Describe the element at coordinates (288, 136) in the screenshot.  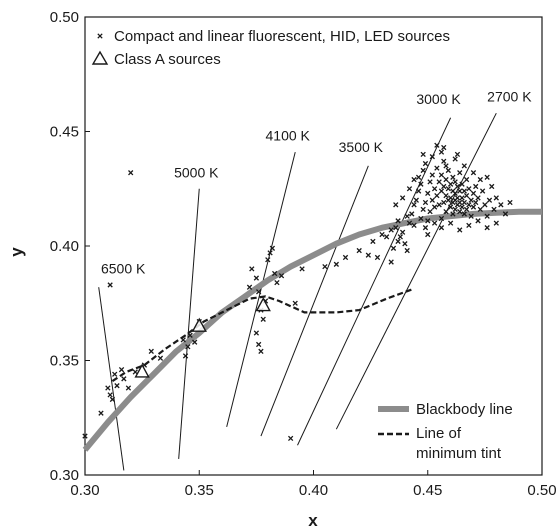
I see `cct-label: 4100 K` at that location.